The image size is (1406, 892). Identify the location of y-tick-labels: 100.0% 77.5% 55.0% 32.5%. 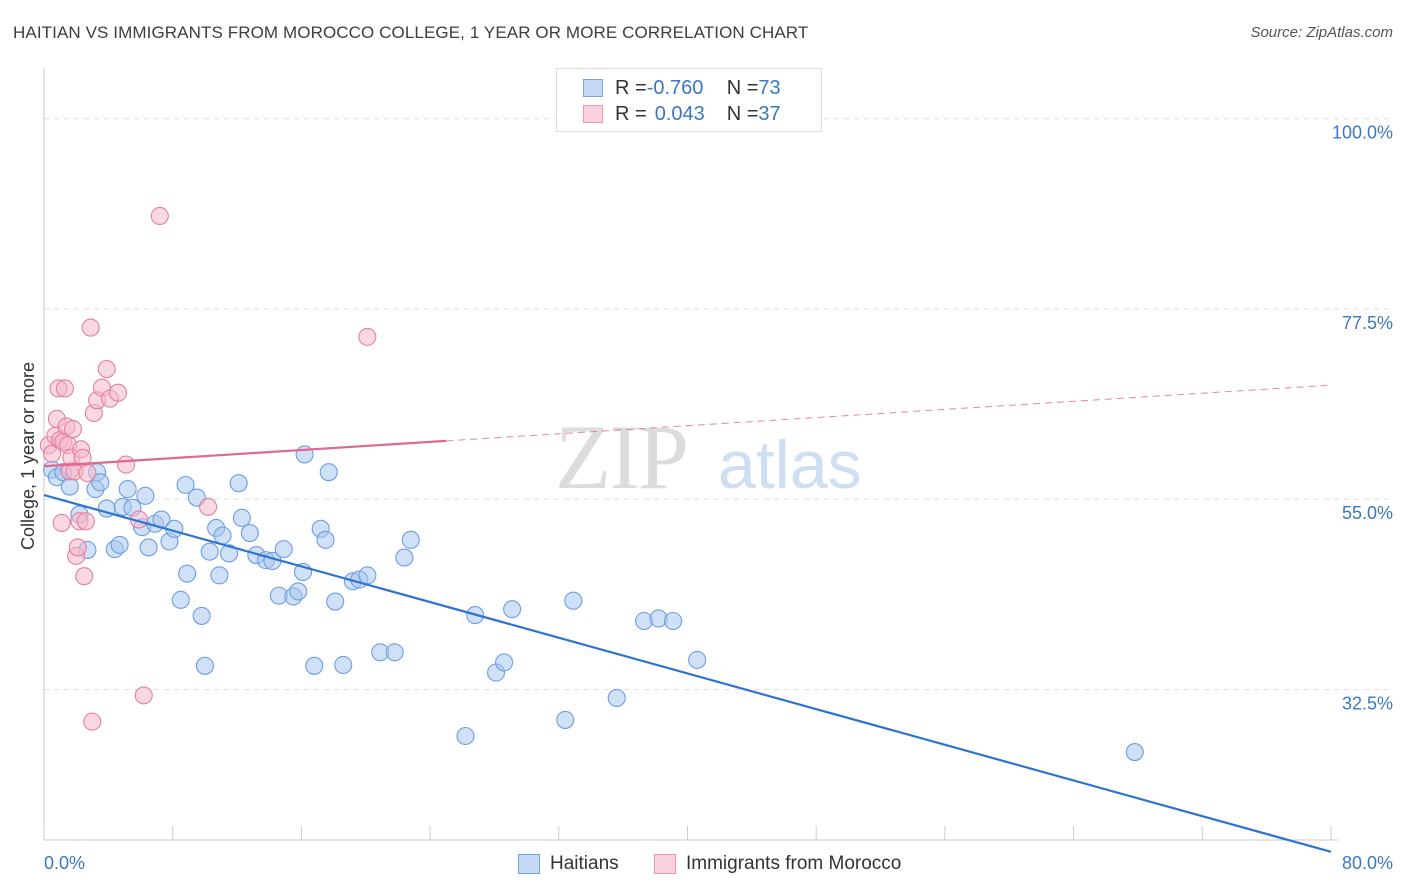
(1362, 418).